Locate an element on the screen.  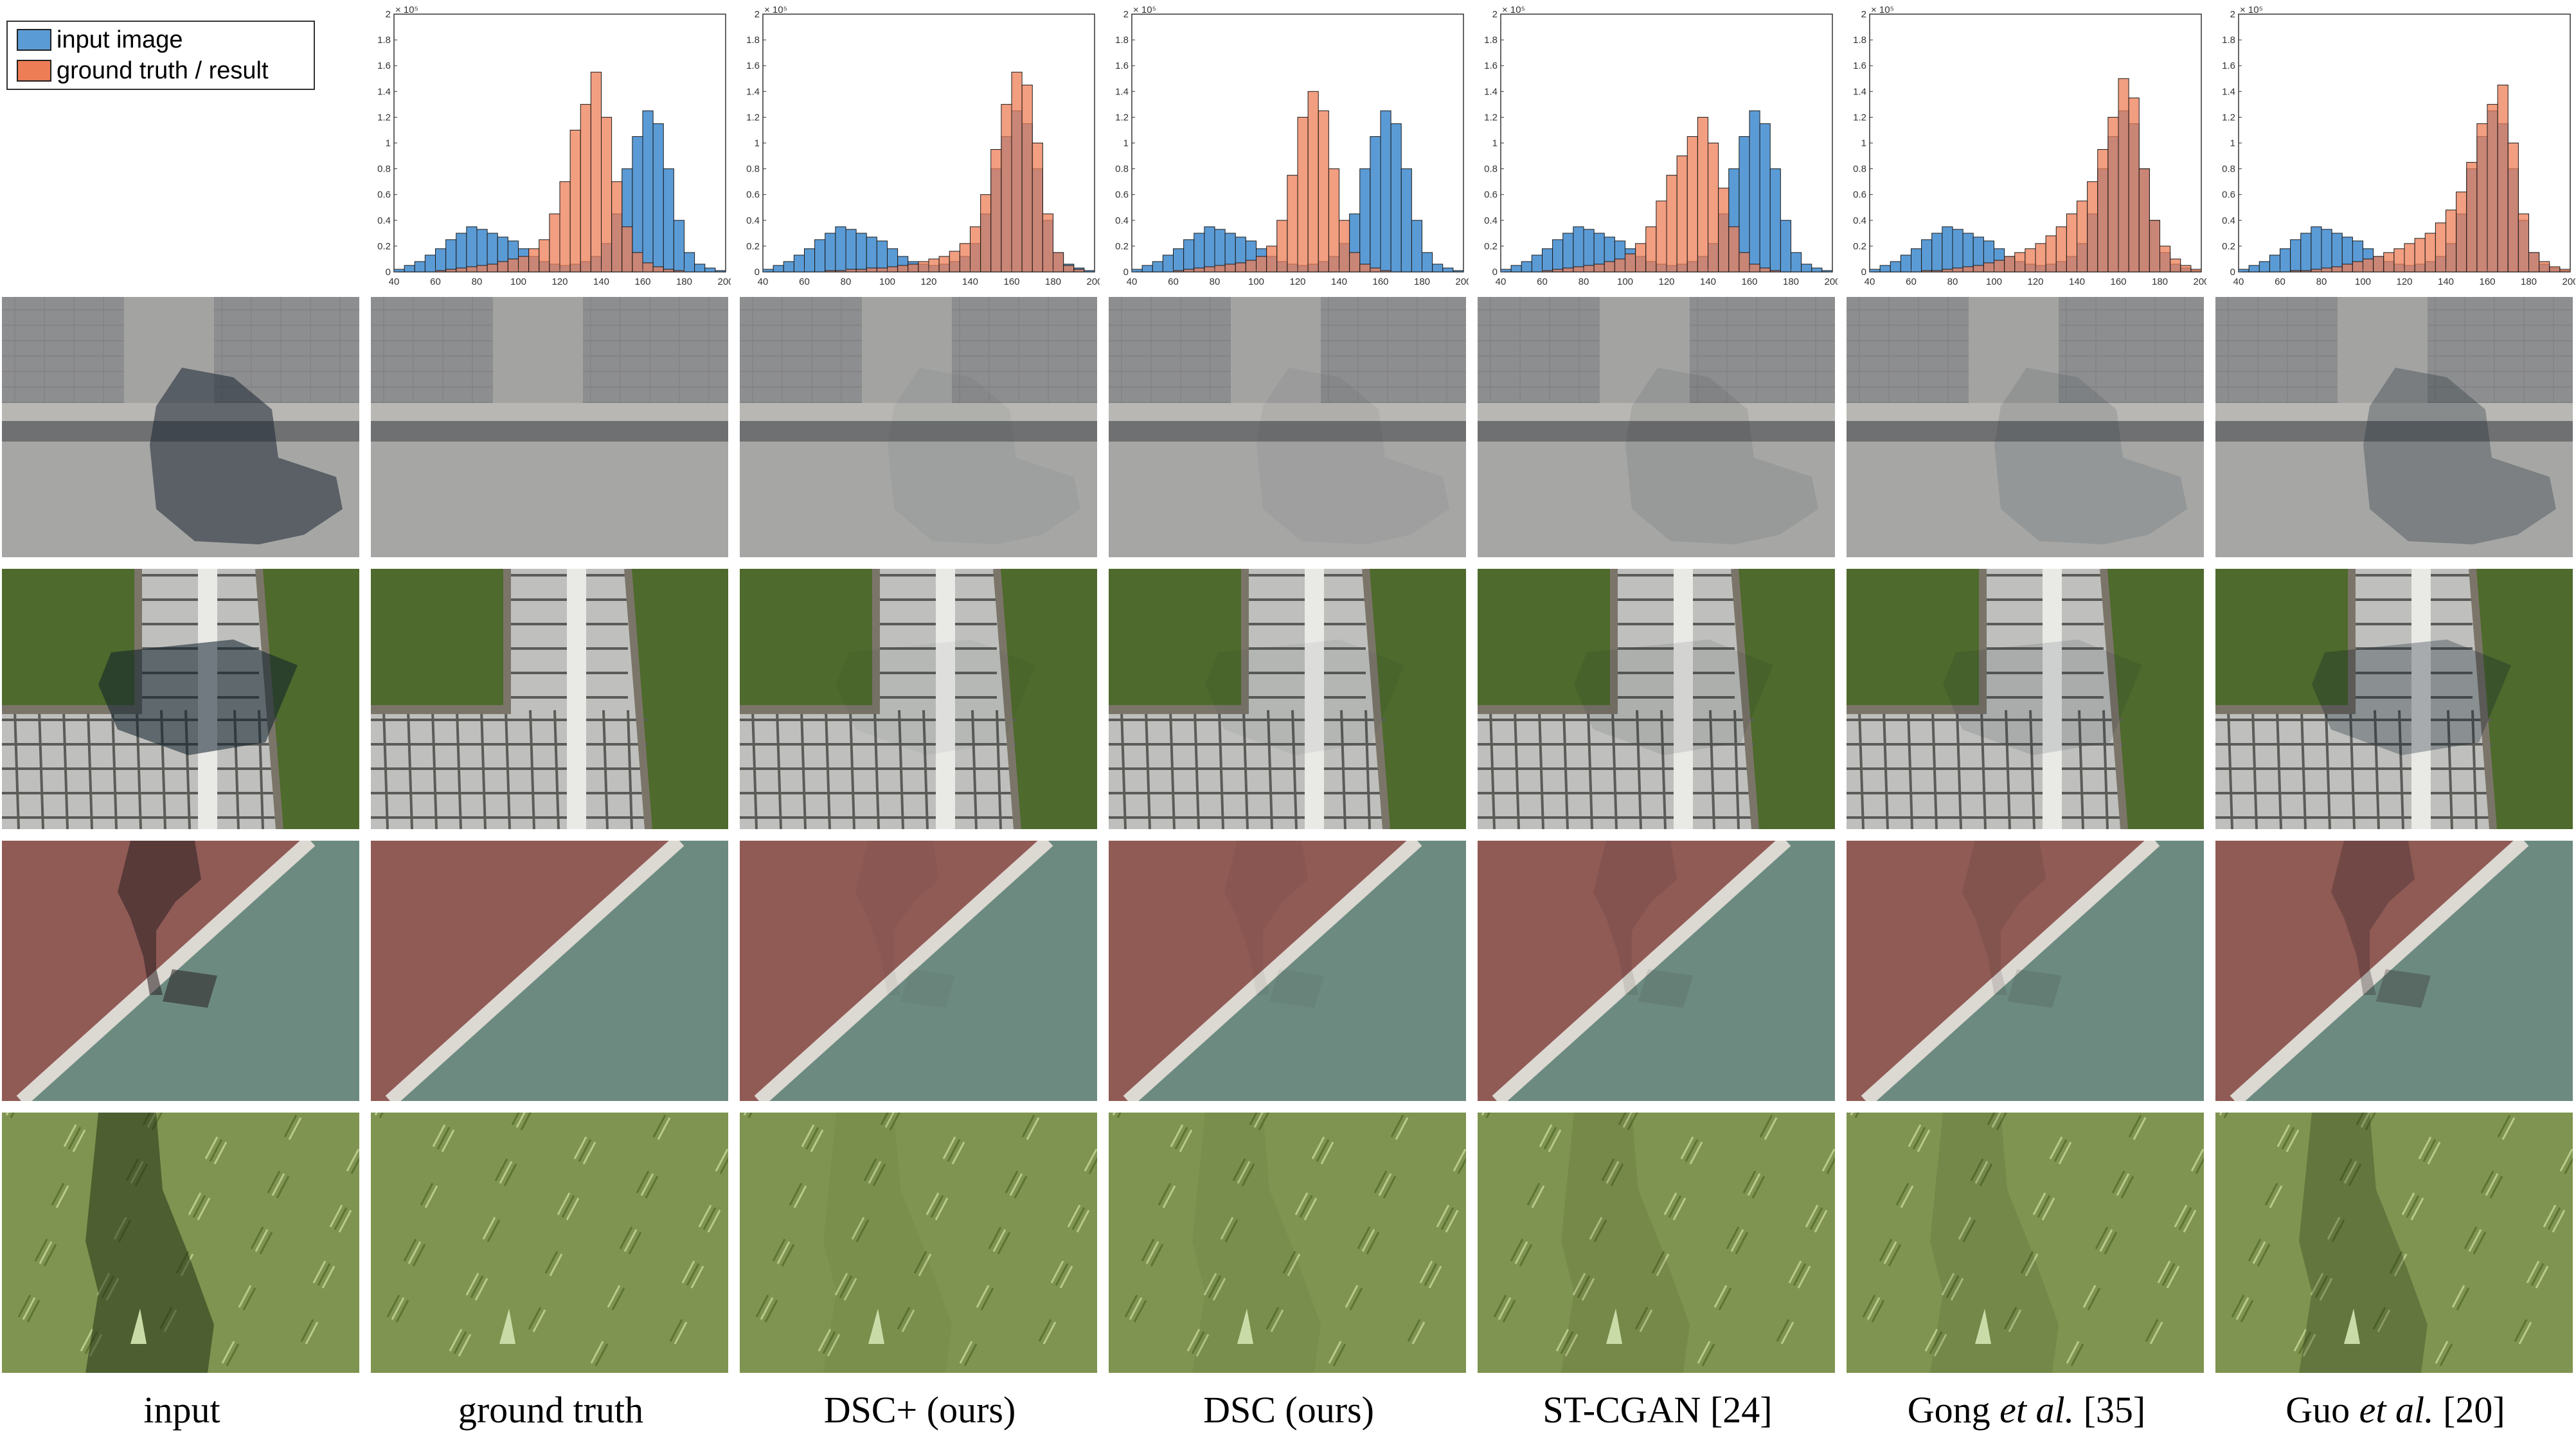
x-tick-label: 120 is located at coordinates (1666, 281).